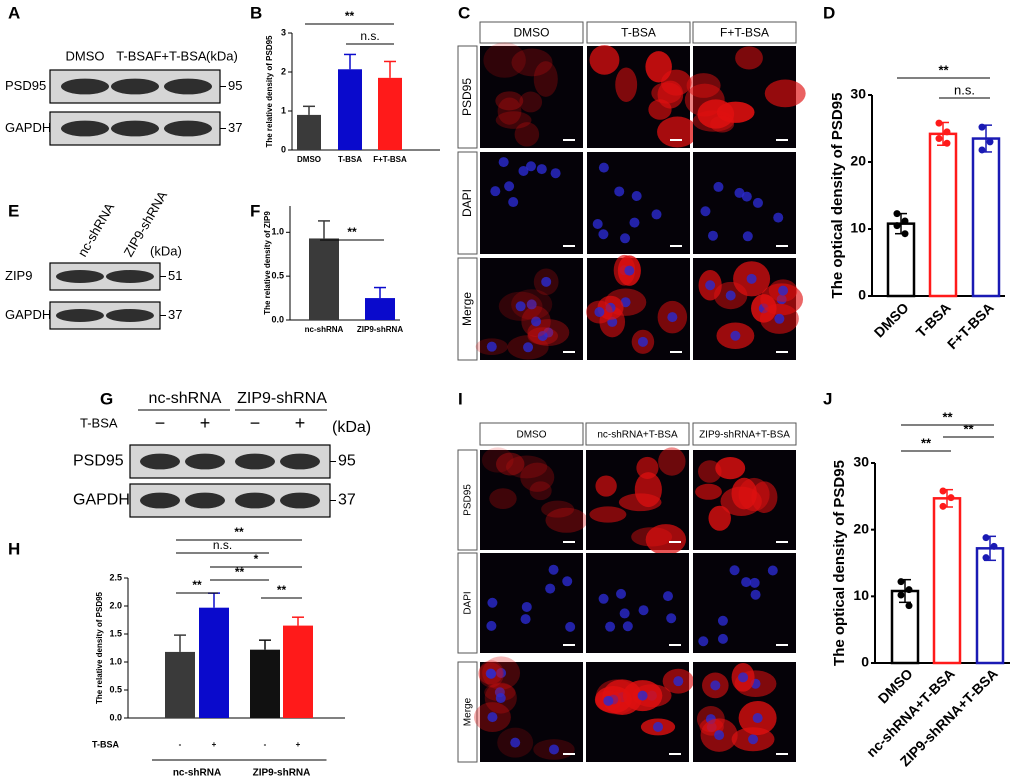  What do you see at coordinates (175, 275) in the screenshot?
I see `kda-label: 51` at bounding box center [175, 275].